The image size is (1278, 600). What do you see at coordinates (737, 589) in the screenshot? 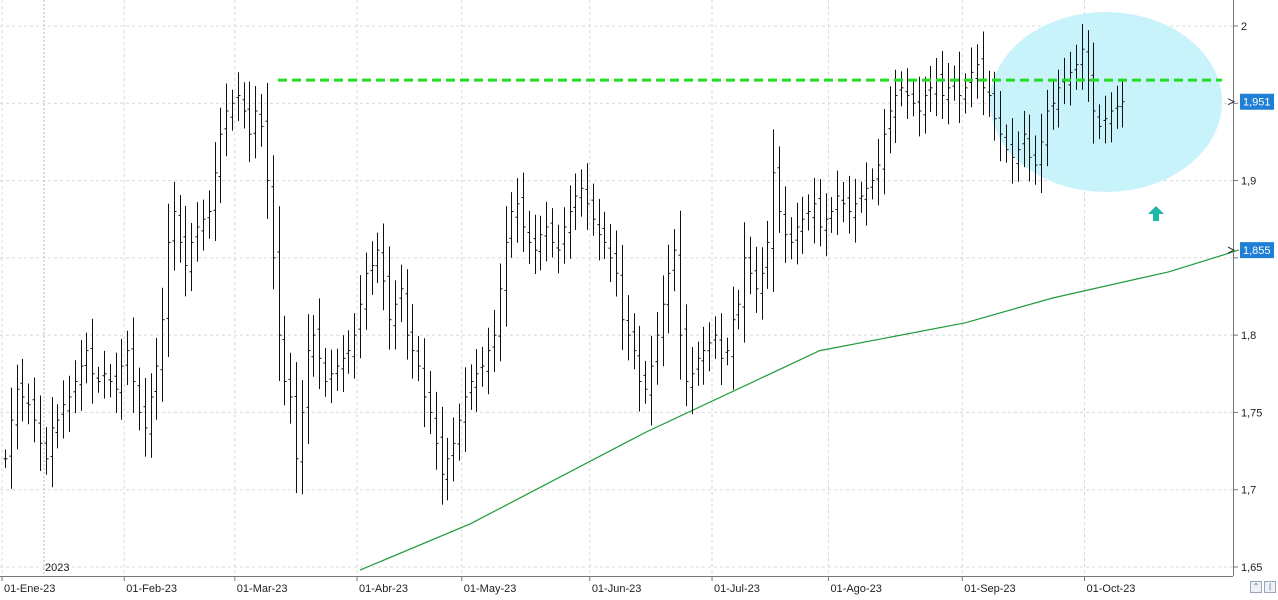
I see `x-tick-label: 01-Jul-23` at bounding box center [737, 589].